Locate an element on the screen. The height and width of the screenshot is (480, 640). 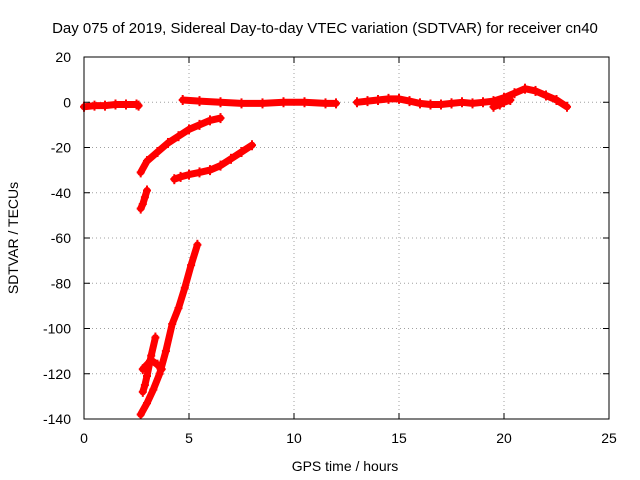
x-tick-label: 20 is located at coordinates (504, 438).